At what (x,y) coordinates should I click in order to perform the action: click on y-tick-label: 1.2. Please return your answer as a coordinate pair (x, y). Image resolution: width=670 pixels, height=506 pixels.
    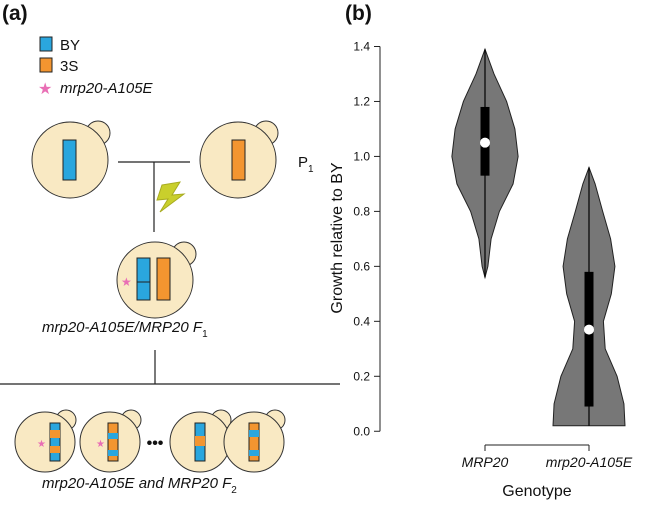
    Looking at the image, I should click on (361, 101).